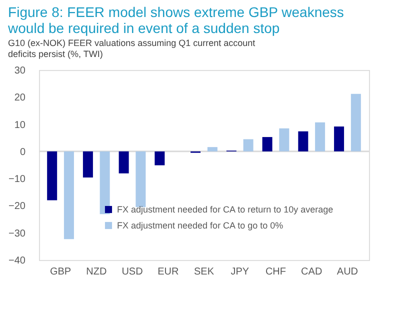  What do you see at coordinates (275, 272) in the screenshot?
I see `x-tick-label: CHF` at bounding box center [275, 272].